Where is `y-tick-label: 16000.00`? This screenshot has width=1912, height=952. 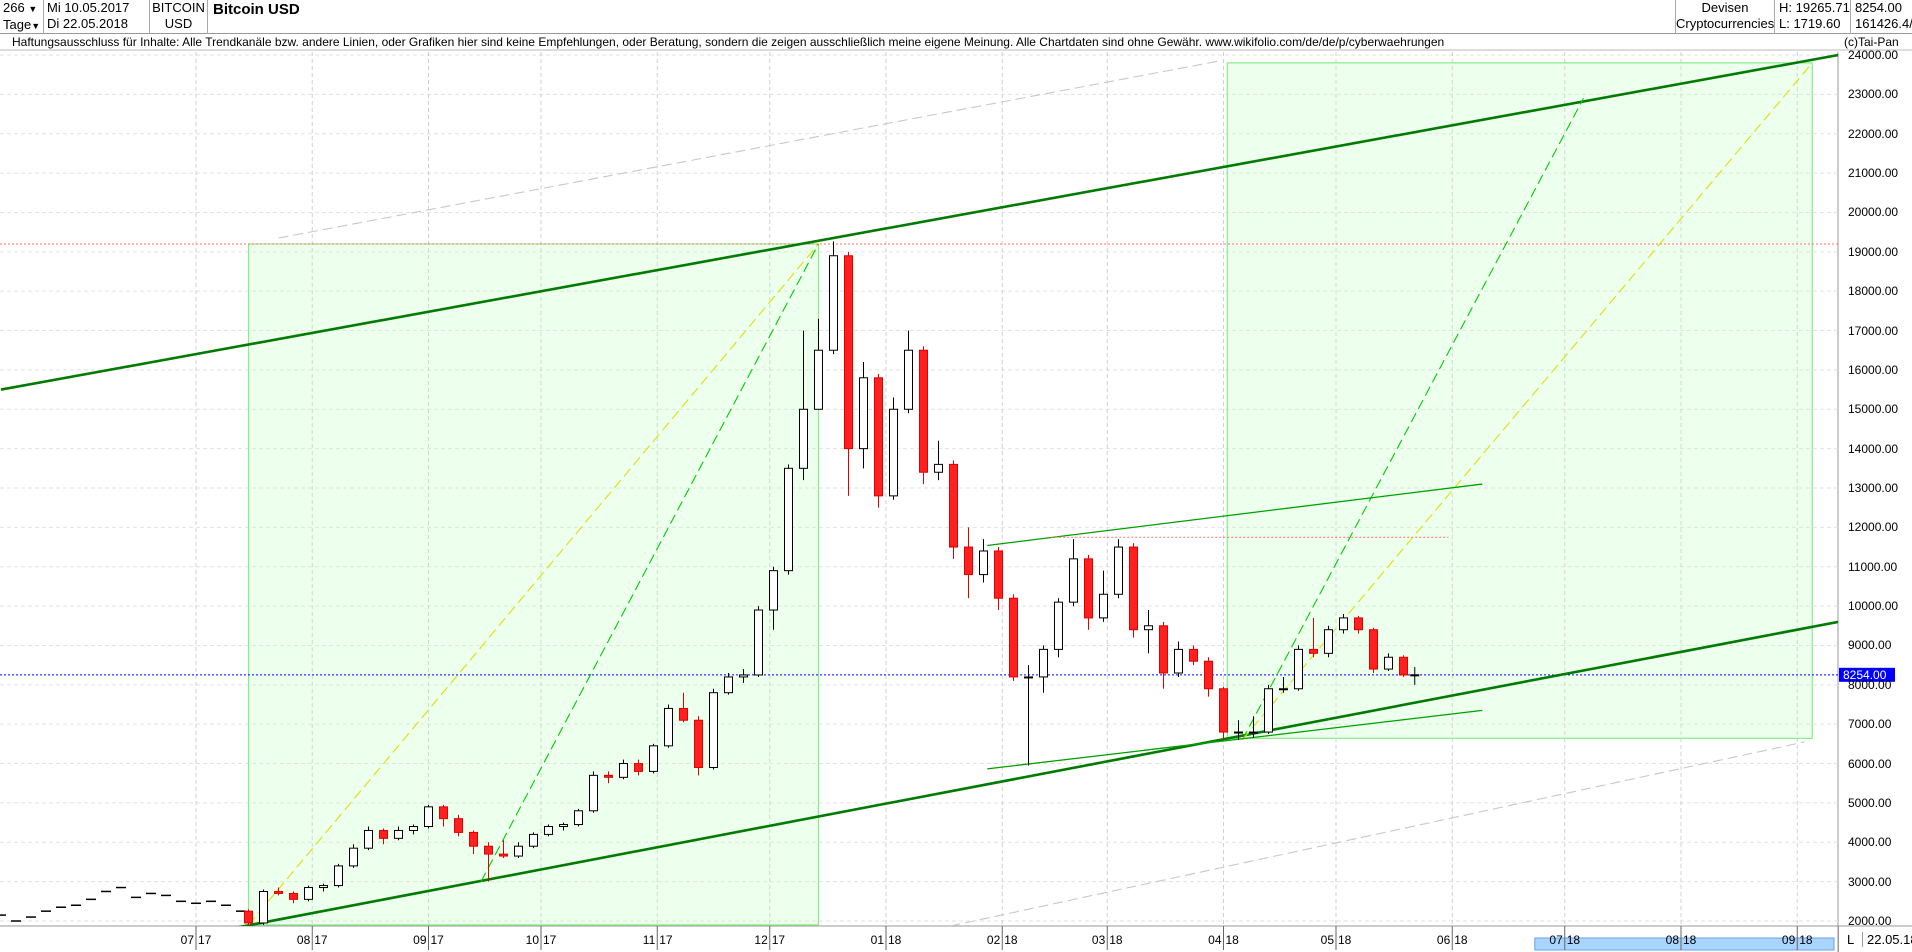
y-tick-label: 16000.00 is located at coordinates (1873, 369).